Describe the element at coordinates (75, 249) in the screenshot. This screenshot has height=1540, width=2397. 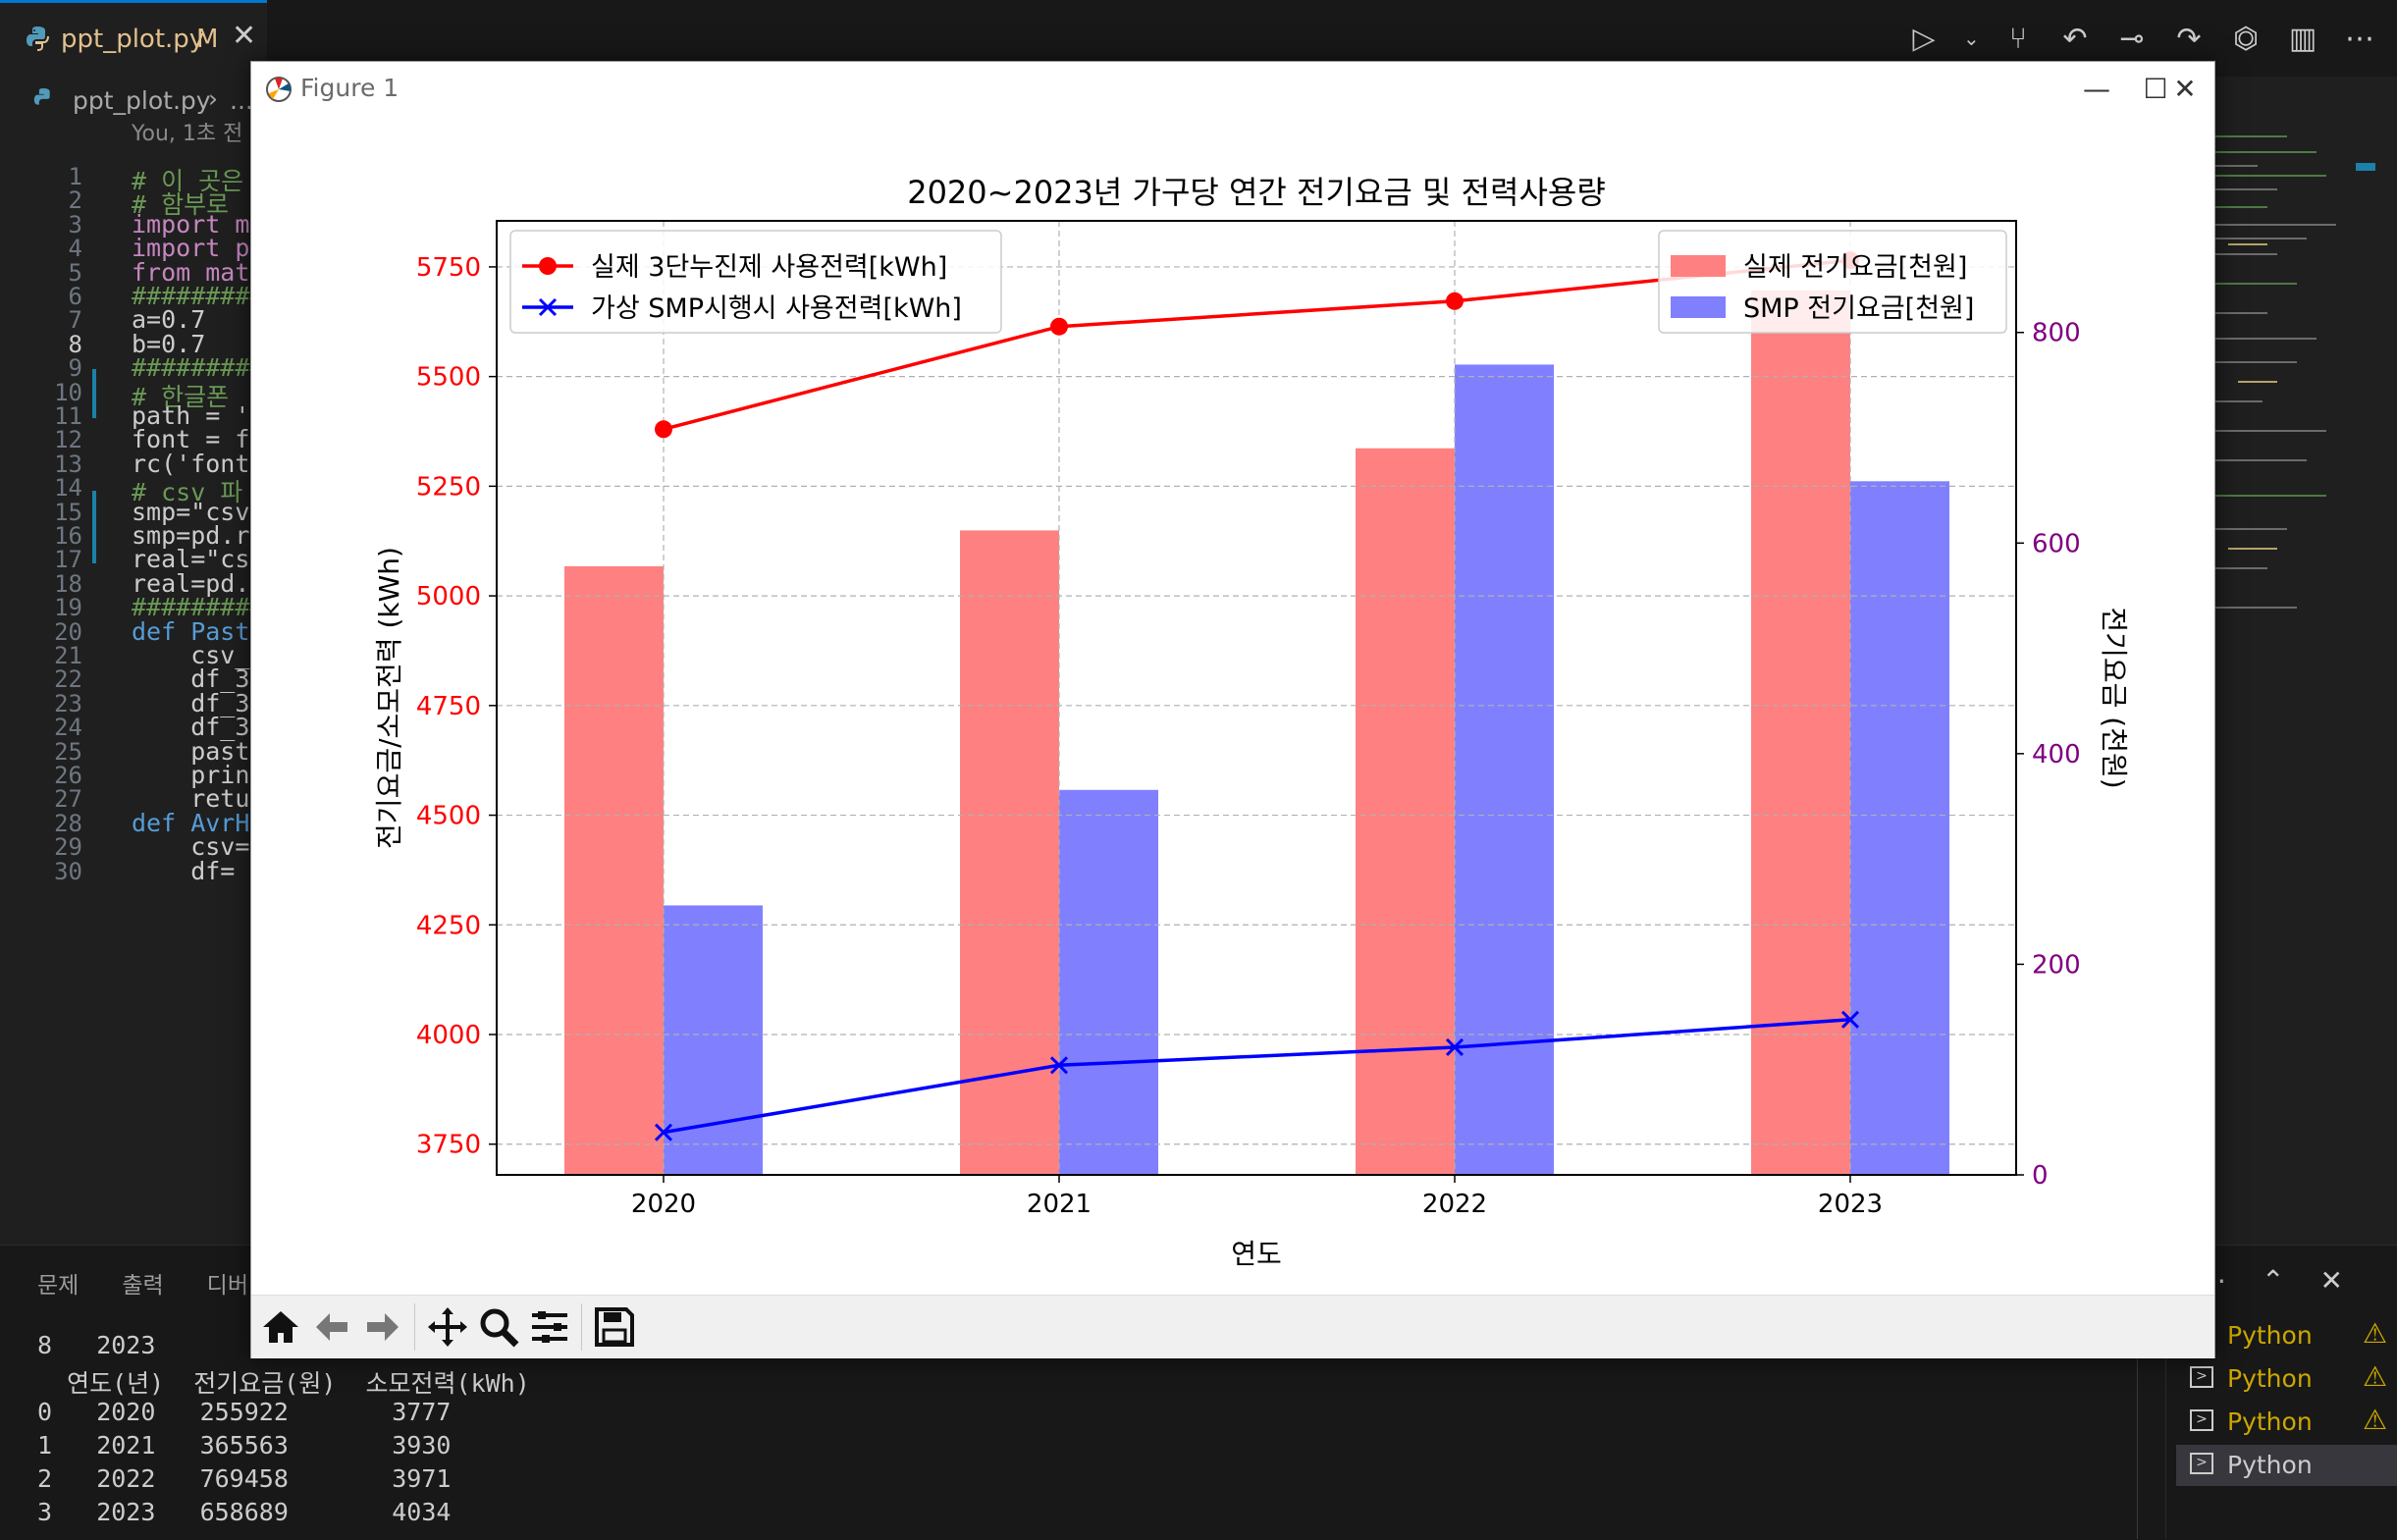
I see `line-number: 4` at that location.